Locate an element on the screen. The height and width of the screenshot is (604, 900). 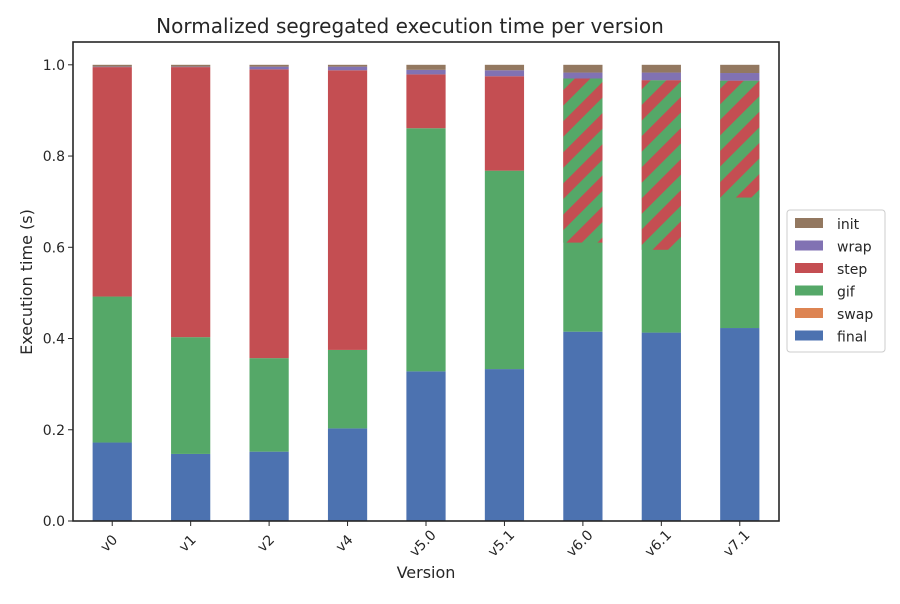
bar-init-v4 is located at coordinates (347, 66).